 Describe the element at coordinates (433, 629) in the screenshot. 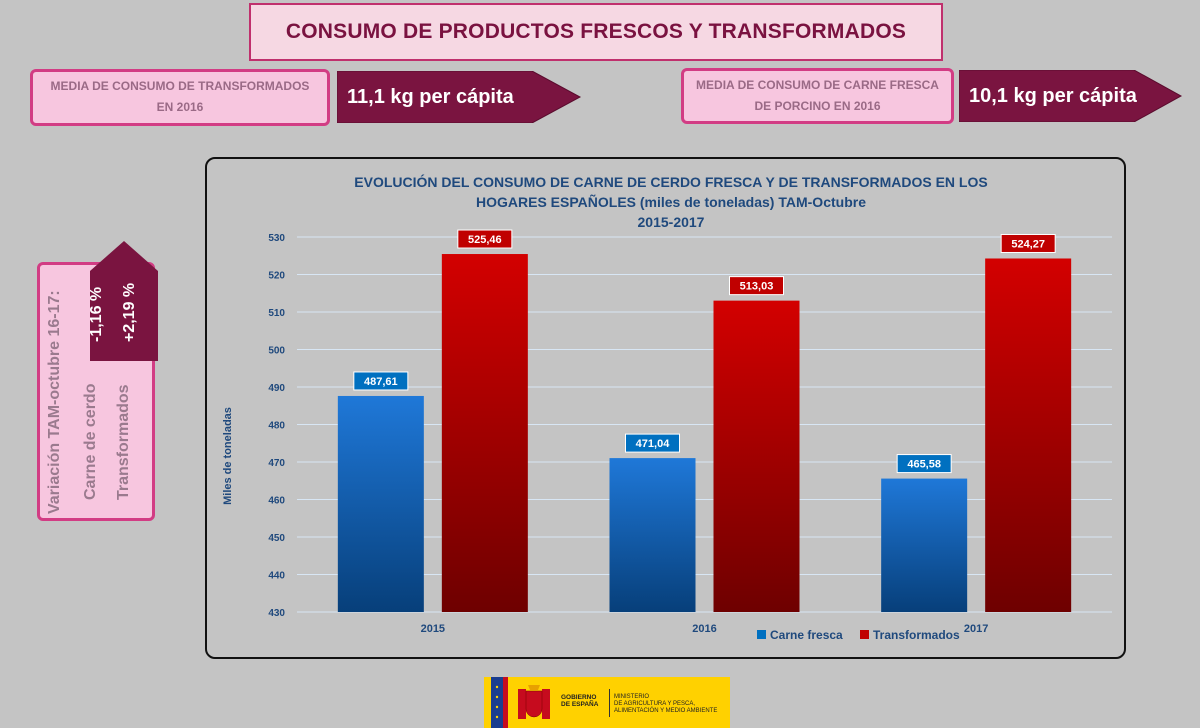

I see `x-tick-label: 2015` at that location.